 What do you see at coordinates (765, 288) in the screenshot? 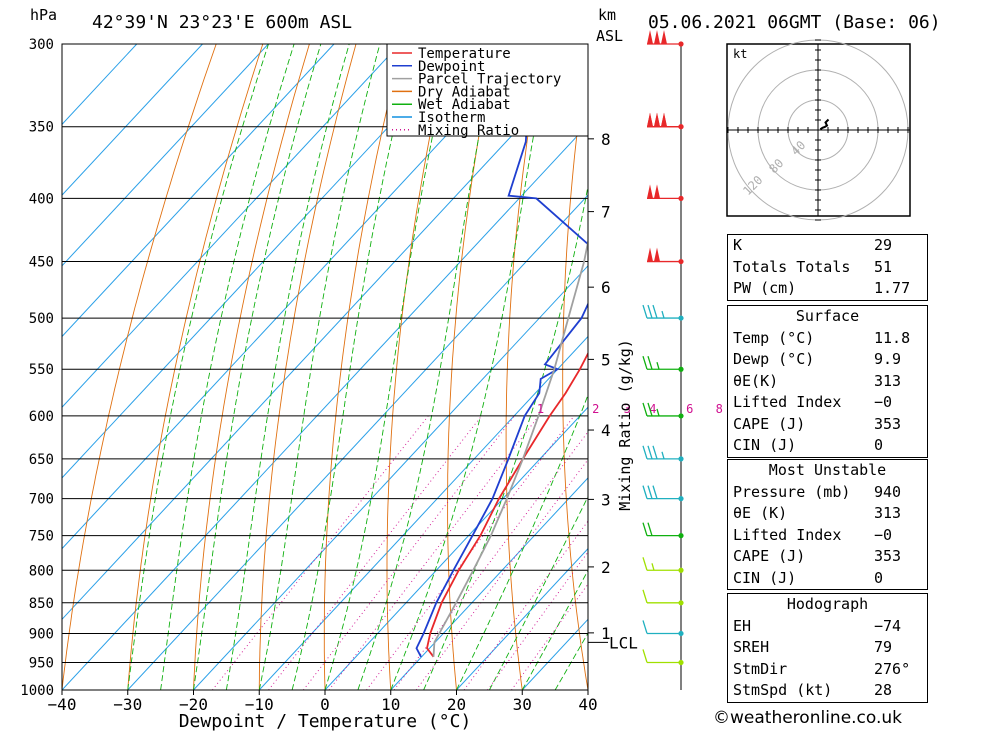
I see `stat-label: PW (cm)` at bounding box center [765, 288].